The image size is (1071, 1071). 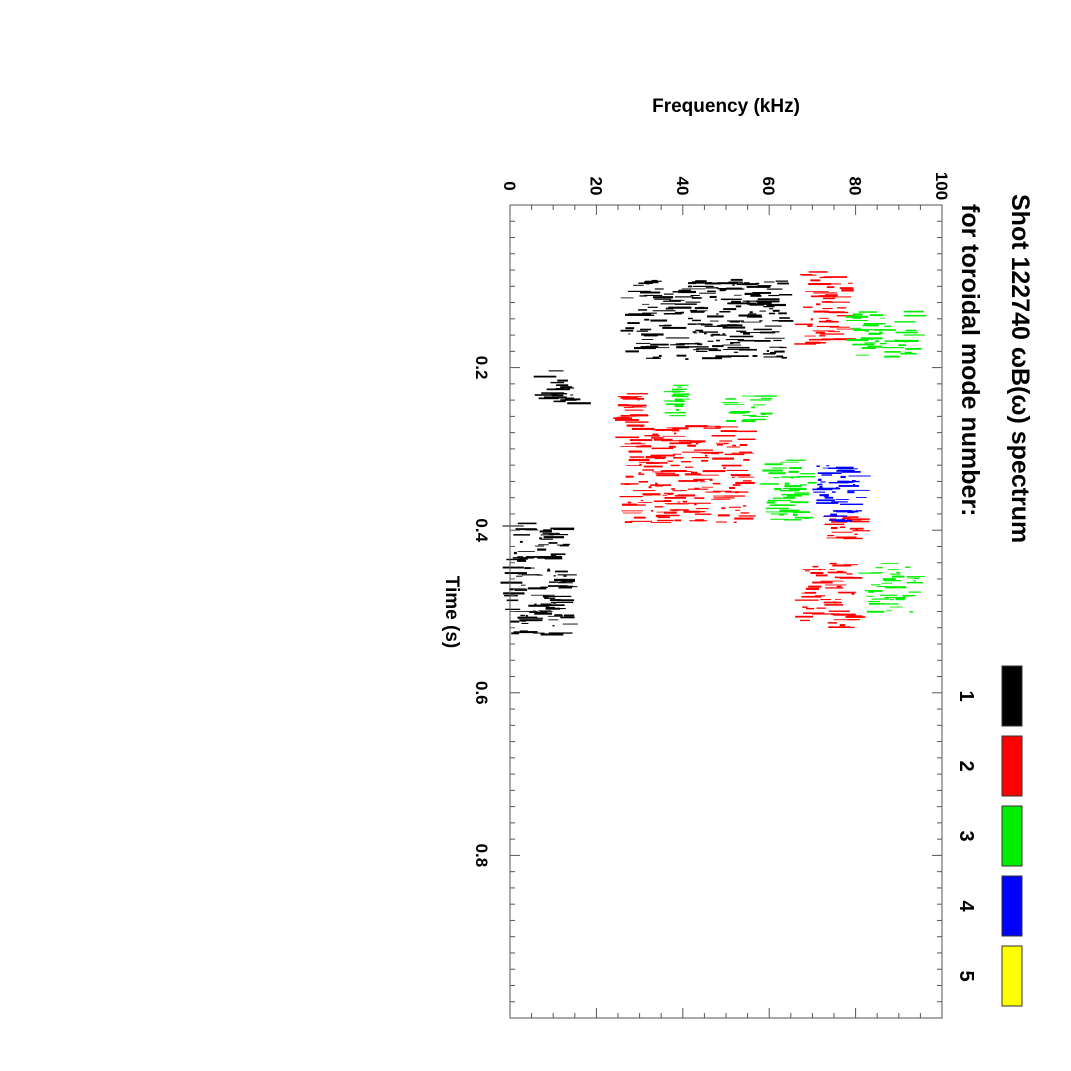 What do you see at coordinates (966, 975) in the screenshot?
I see `legend-label-mode-5: 5` at bounding box center [966, 975].